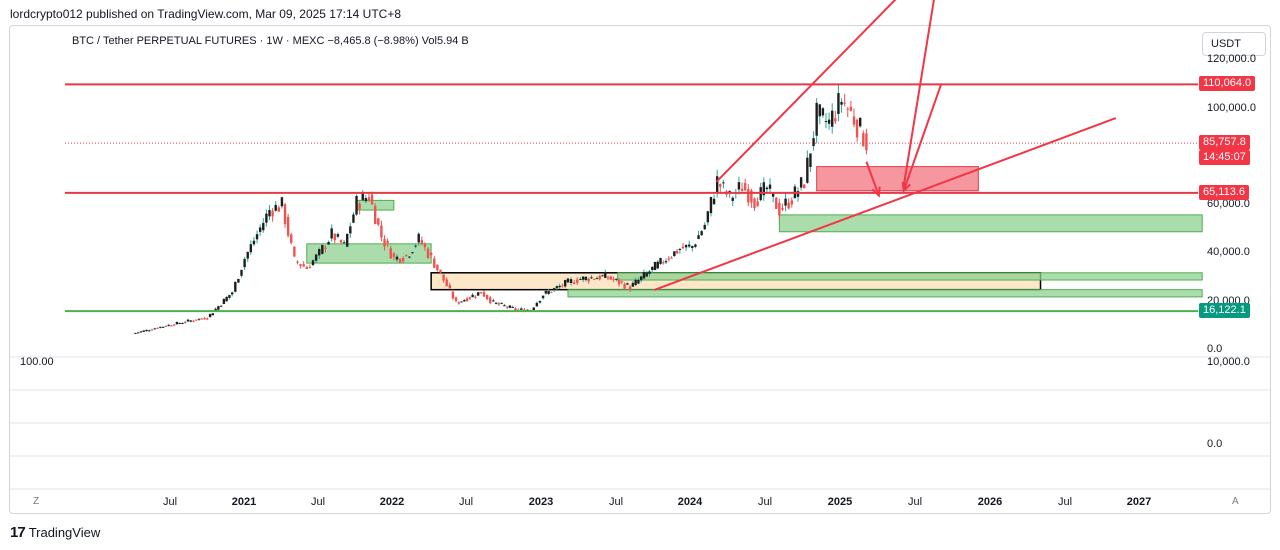 This screenshot has width=1280, height=550. I want to click on indicator-right-bottom-label: 0.0, so click(1215, 444).